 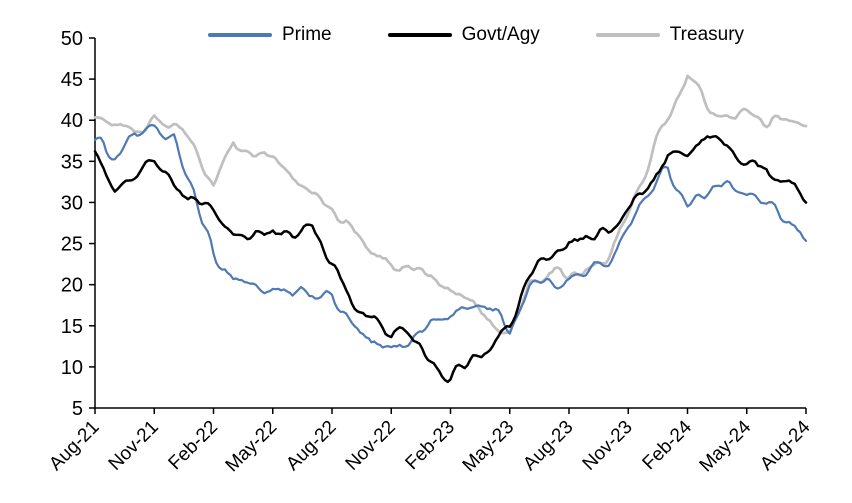 I want to click on x-tick-label: May-22, so click(x=252, y=447).